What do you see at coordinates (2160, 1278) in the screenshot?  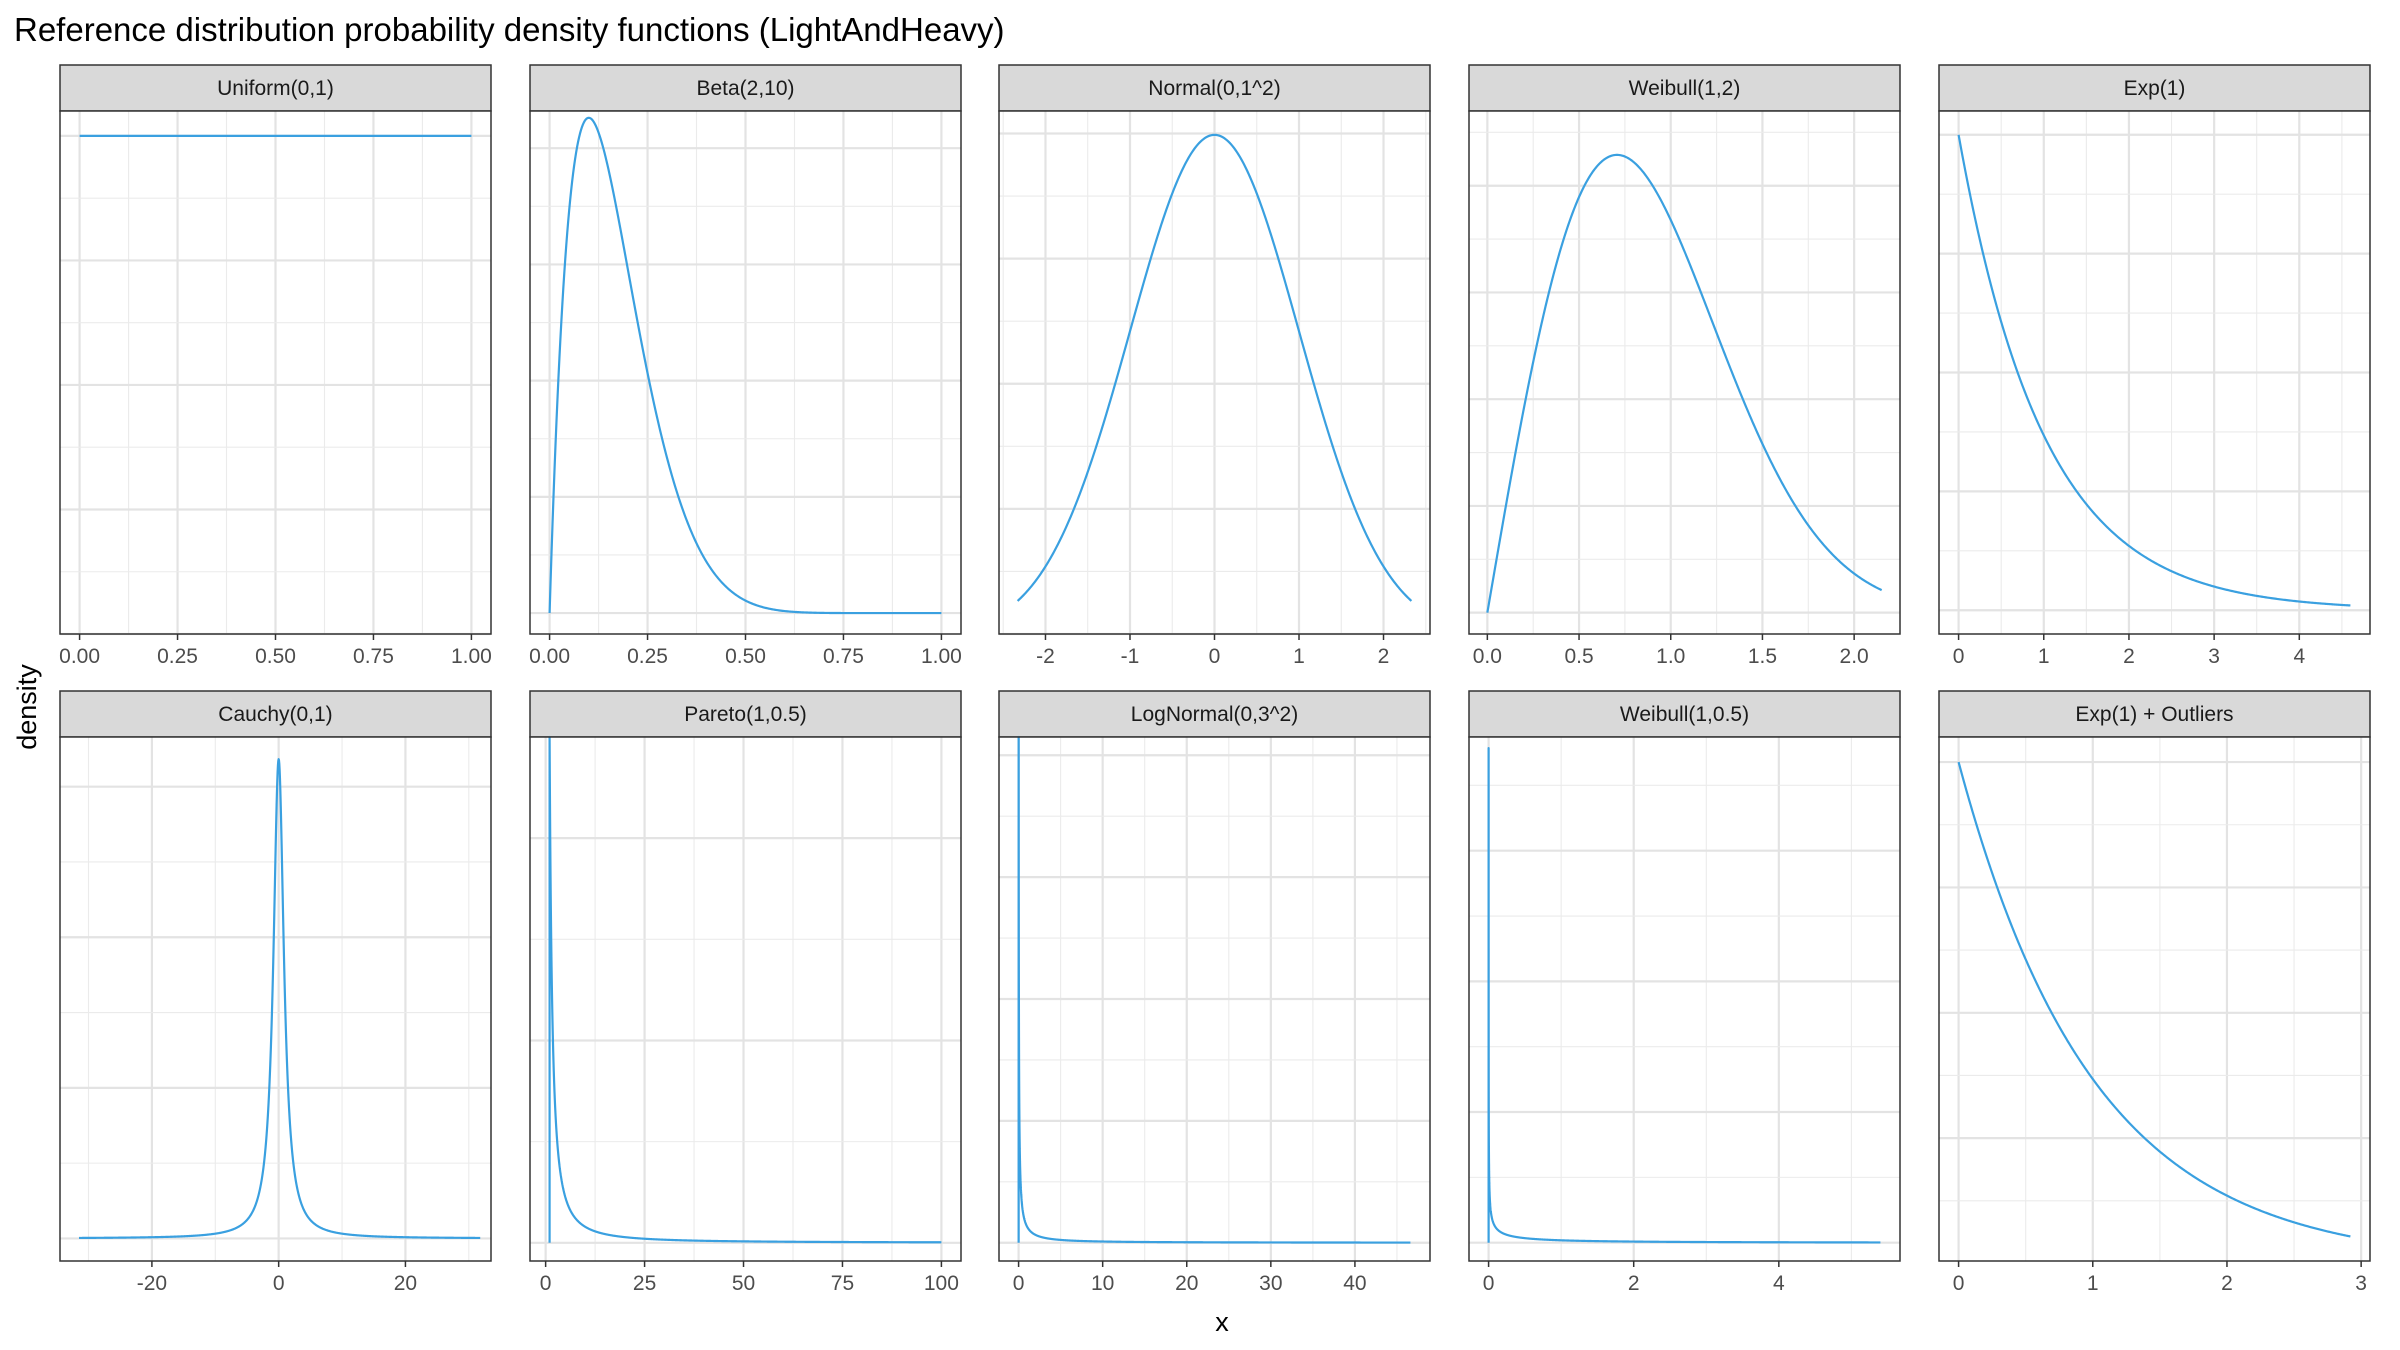 I see `x-axis: 0 1 2 3` at bounding box center [2160, 1278].